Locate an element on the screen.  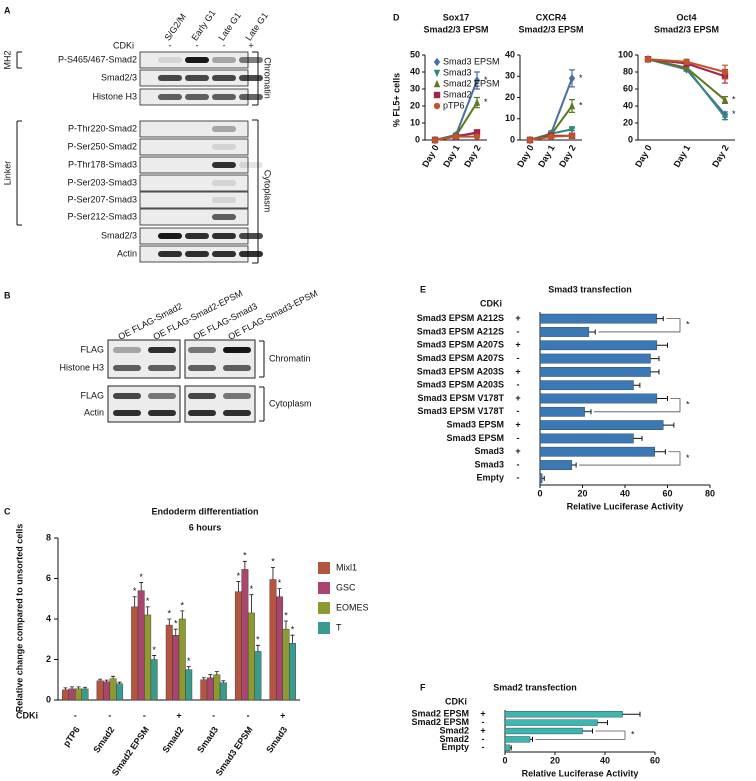
chart-subtitle: Smad2/3 EPSM is located at coordinates (686, 29).